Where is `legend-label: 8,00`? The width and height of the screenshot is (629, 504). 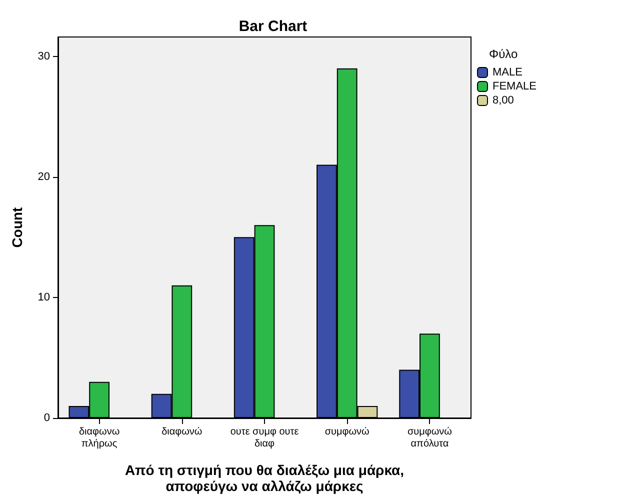 legend-label: 8,00 is located at coordinates (503, 100).